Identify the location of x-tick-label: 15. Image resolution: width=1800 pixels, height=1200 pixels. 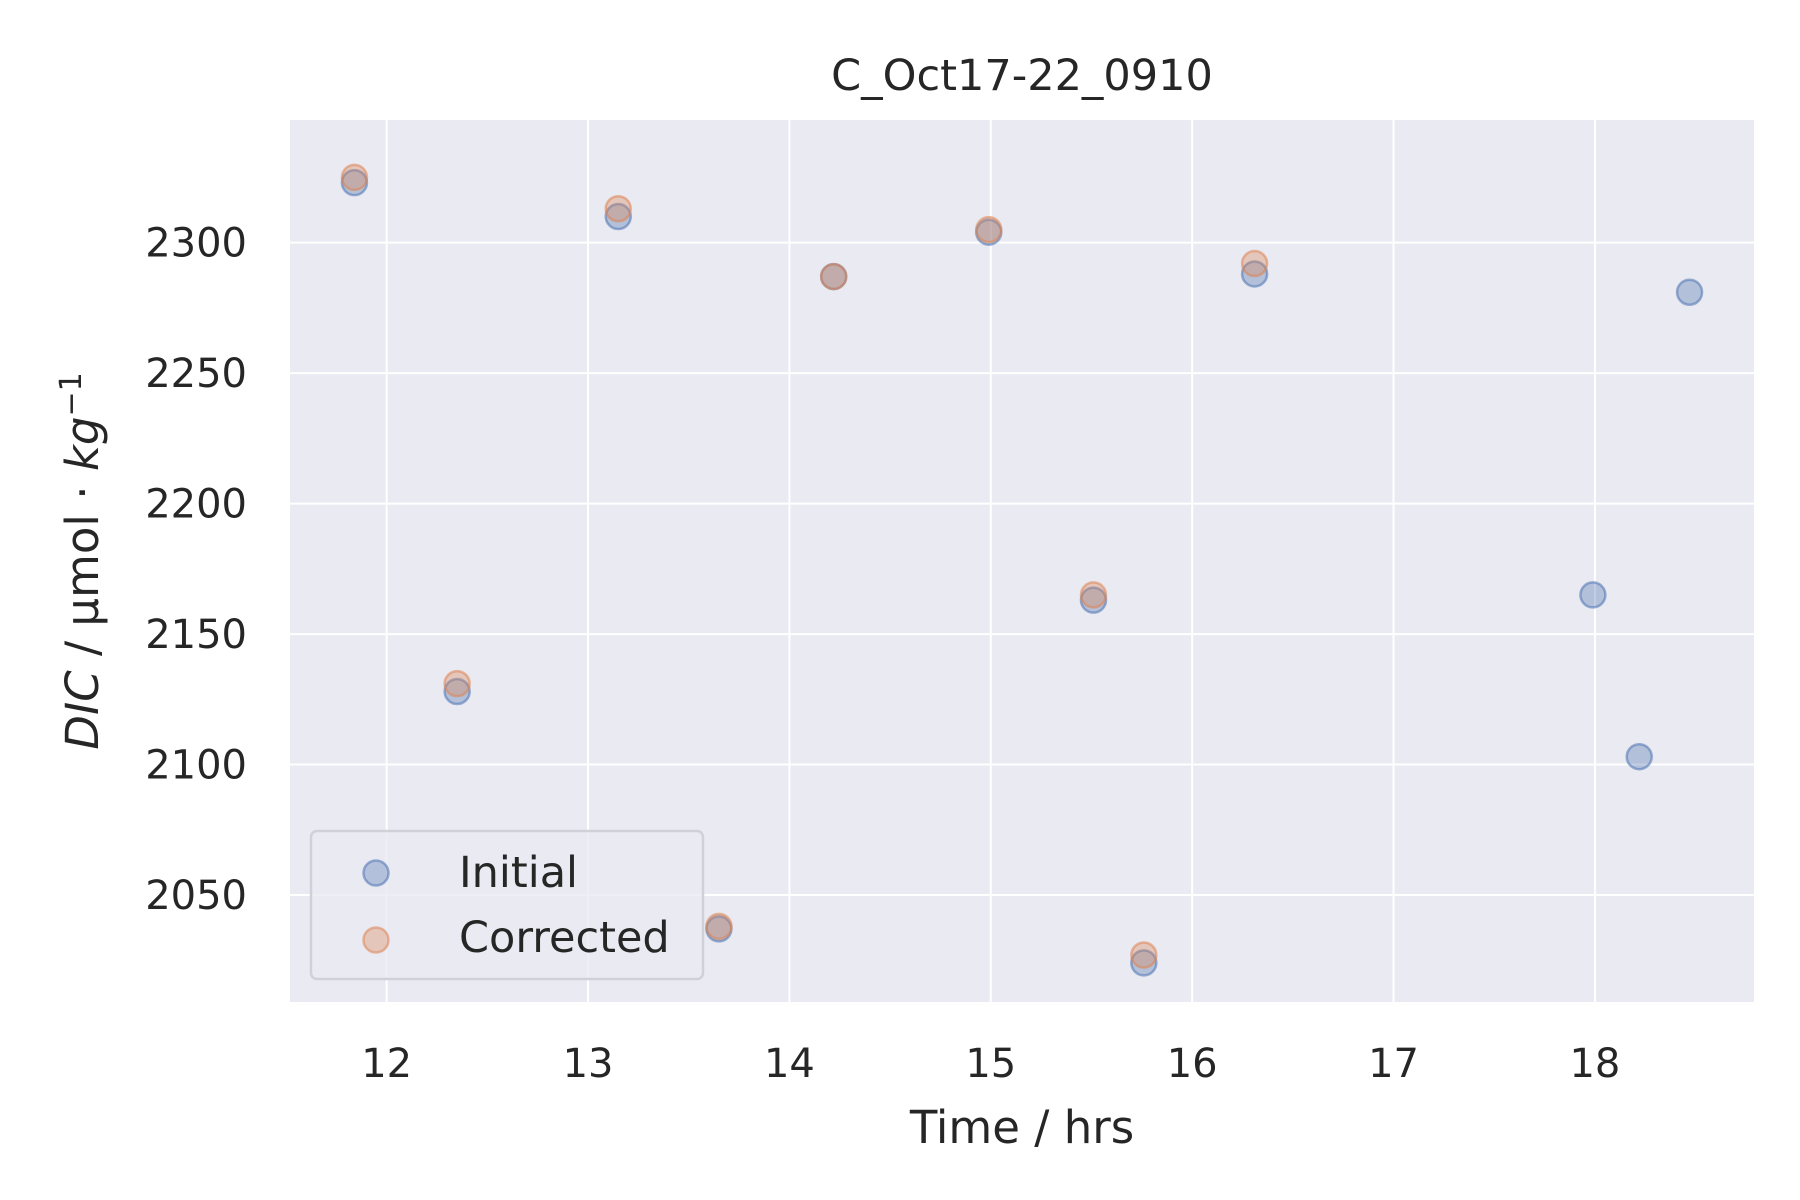
(990, 1064).